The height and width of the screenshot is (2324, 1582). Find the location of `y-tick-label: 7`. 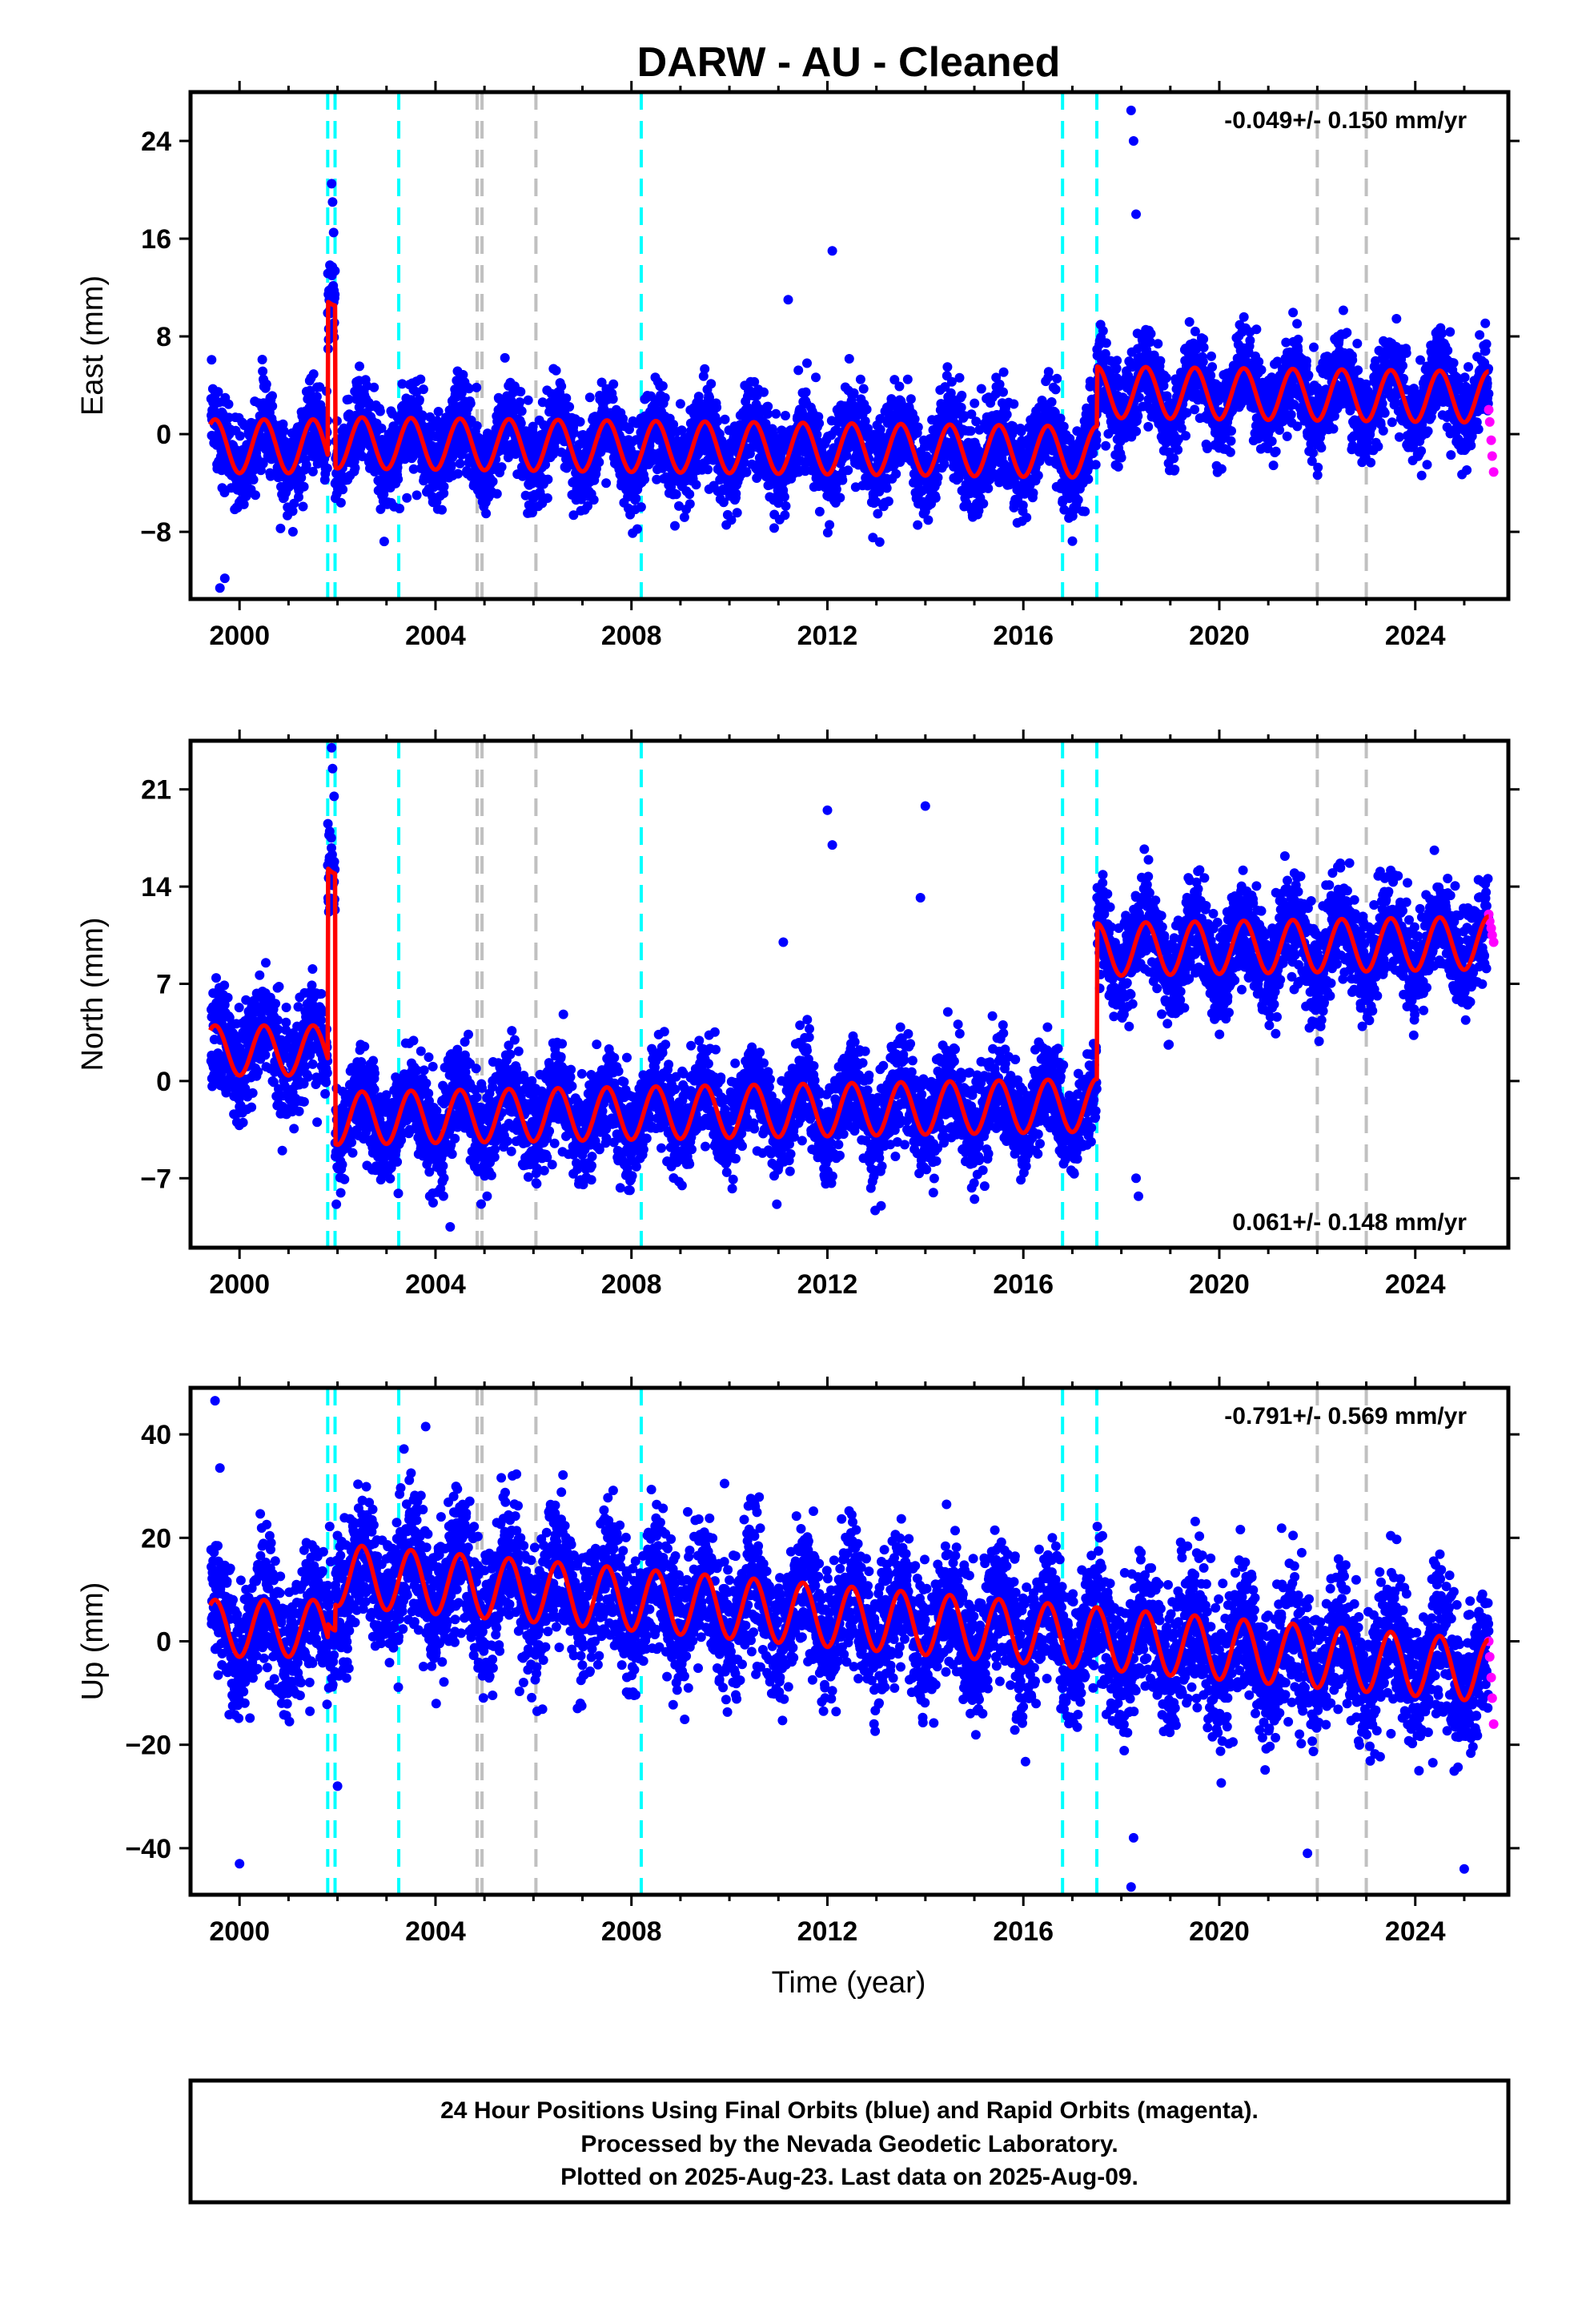

y-tick-label: 7 is located at coordinates (164, 984).